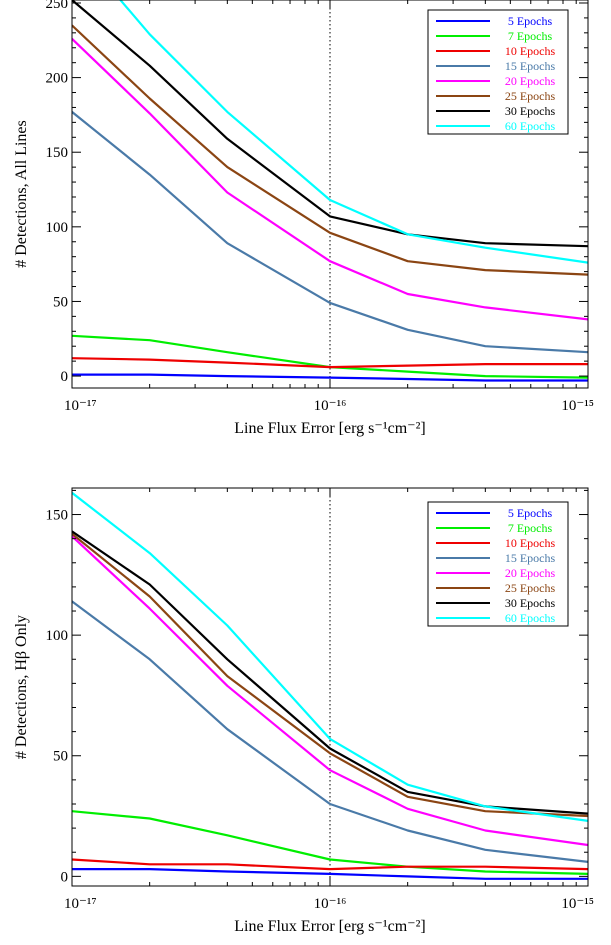  I want to click on y-axis-label: # Detections, All Lines, so click(21, 194).